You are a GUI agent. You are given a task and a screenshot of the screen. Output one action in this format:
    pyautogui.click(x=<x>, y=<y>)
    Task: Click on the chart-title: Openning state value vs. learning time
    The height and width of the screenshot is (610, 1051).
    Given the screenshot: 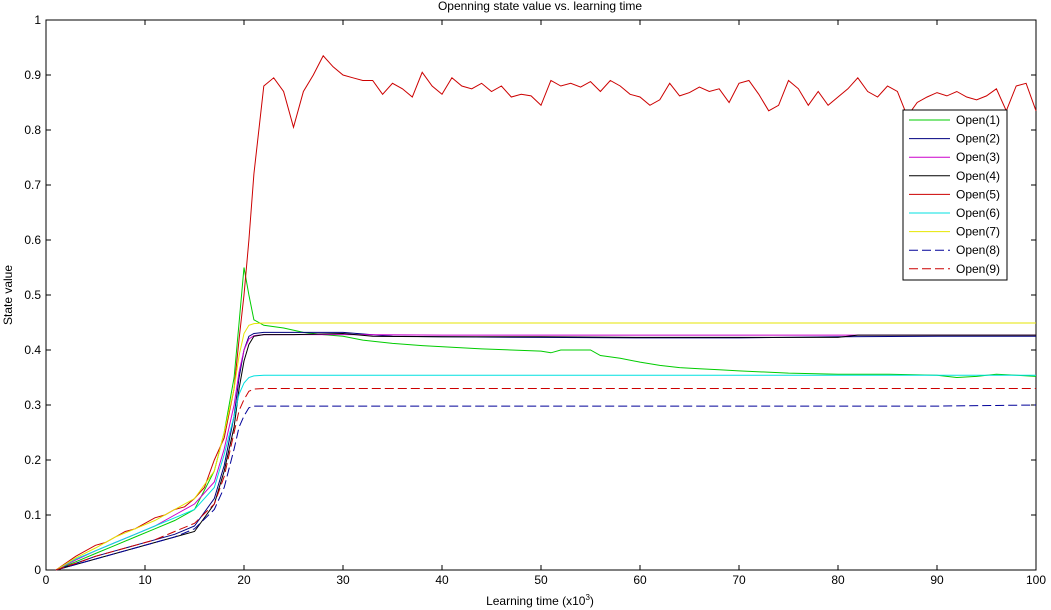 What is the action you would take?
    pyautogui.click(x=540, y=6)
    